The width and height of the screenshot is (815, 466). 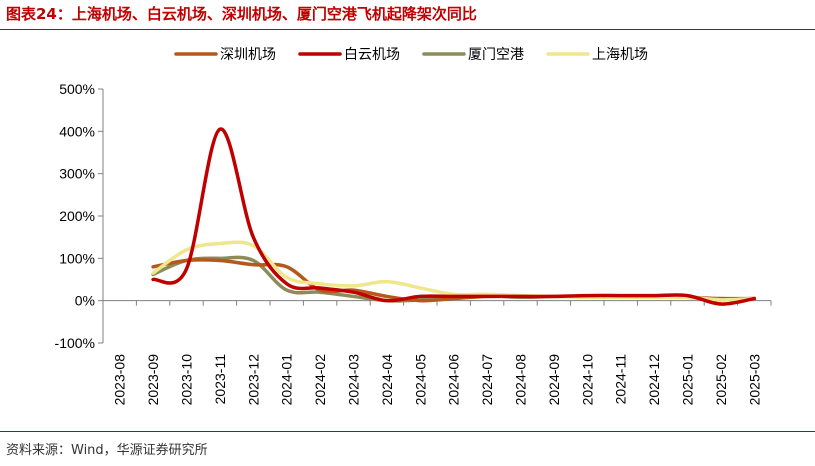 What do you see at coordinates (654, 380) in the screenshot?
I see `x-tick-label: 2024-12` at bounding box center [654, 380].